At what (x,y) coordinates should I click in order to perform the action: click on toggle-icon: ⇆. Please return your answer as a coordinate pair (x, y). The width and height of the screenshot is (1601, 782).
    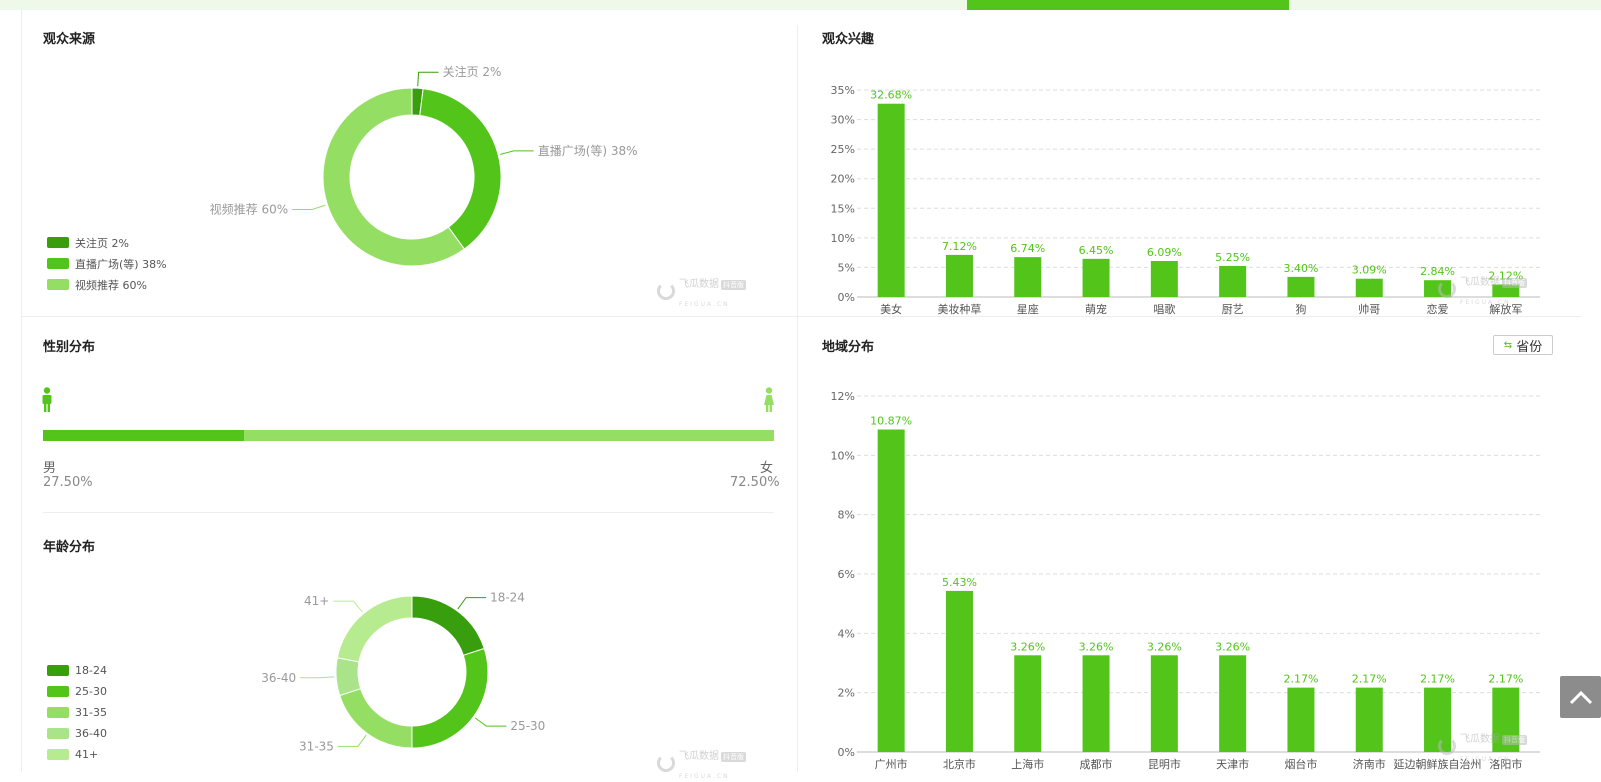
    Looking at the image, I should click on (1508, 345).